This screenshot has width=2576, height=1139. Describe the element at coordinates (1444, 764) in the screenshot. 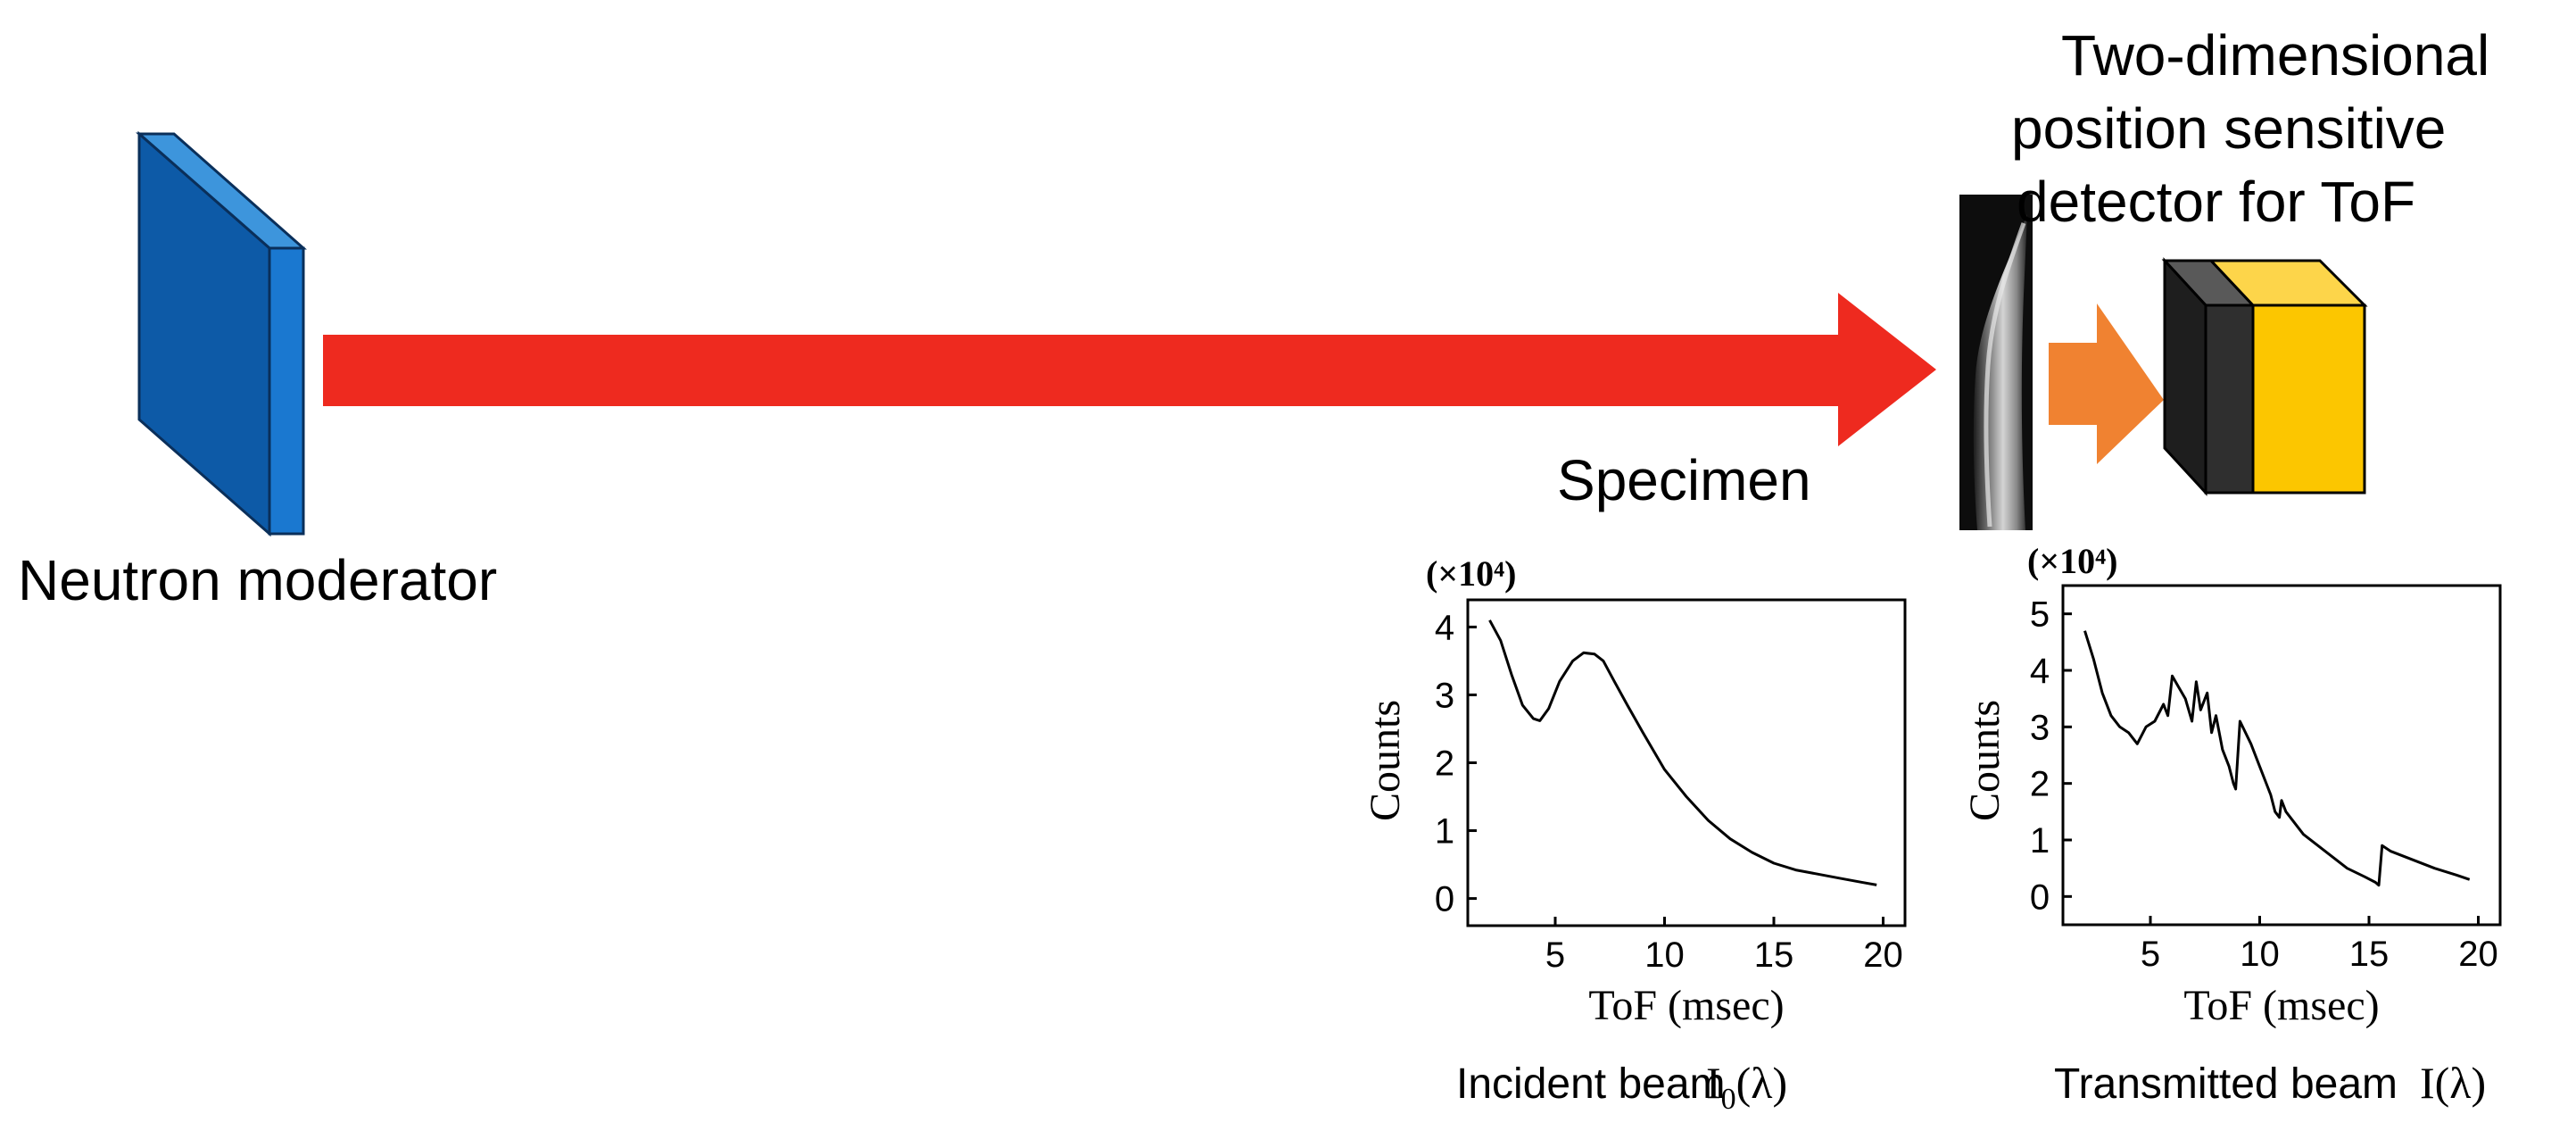

I see `incident-ytick-label: 2` at that location.